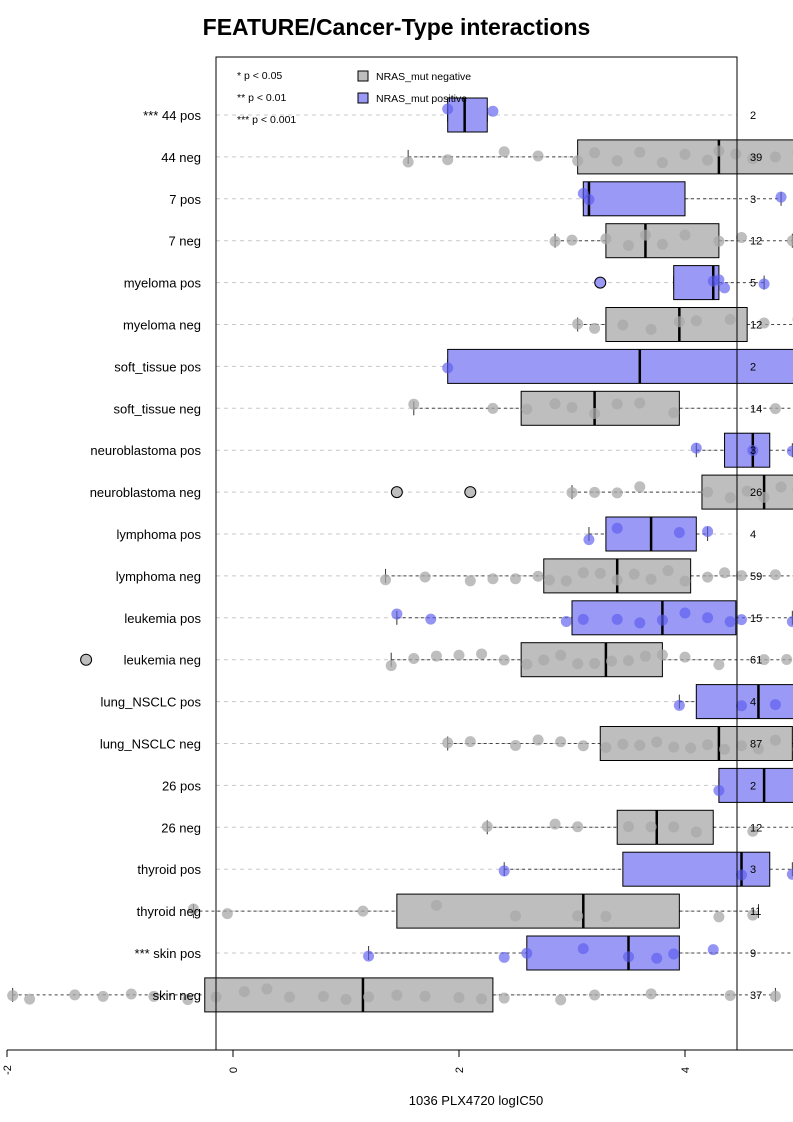 The image size is (793, 1122). I want to click on row-label: neuroblastoma pos, so click(145, 450).